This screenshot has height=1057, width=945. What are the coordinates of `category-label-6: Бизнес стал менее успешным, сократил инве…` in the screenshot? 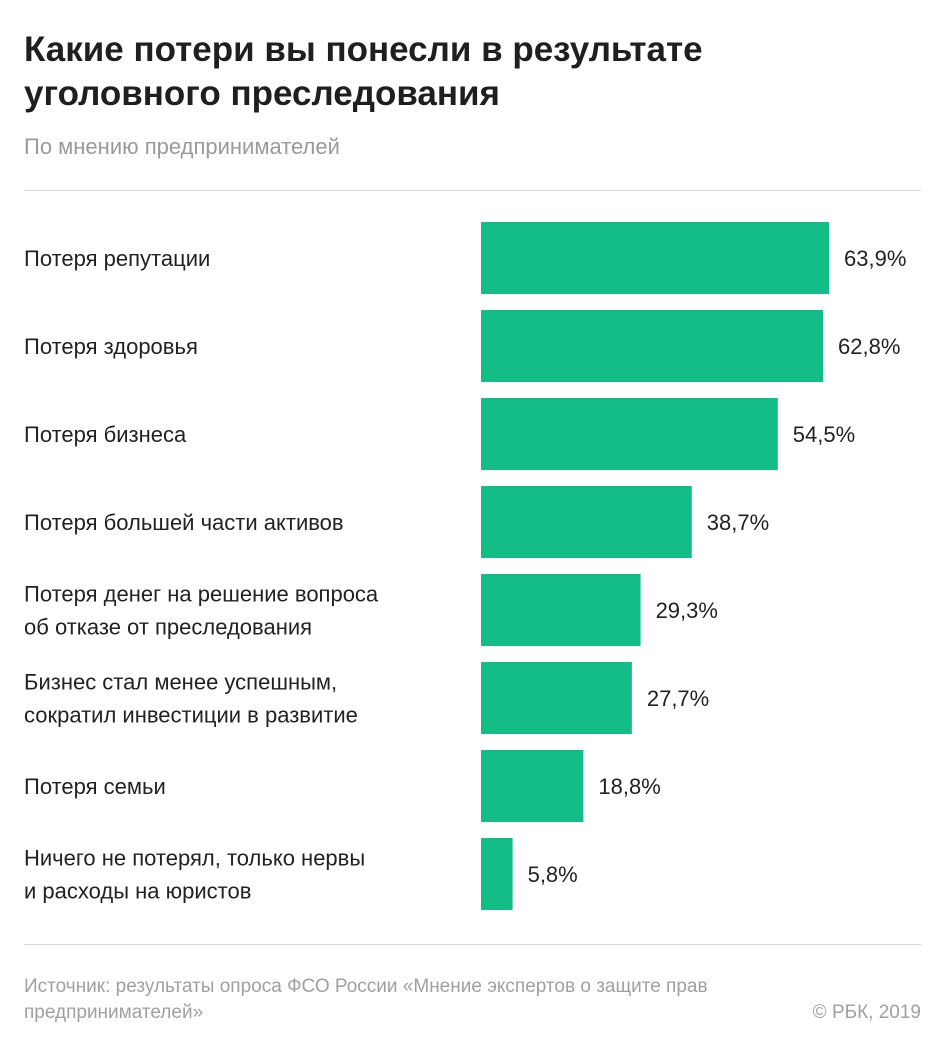 It's located at (191, 699).